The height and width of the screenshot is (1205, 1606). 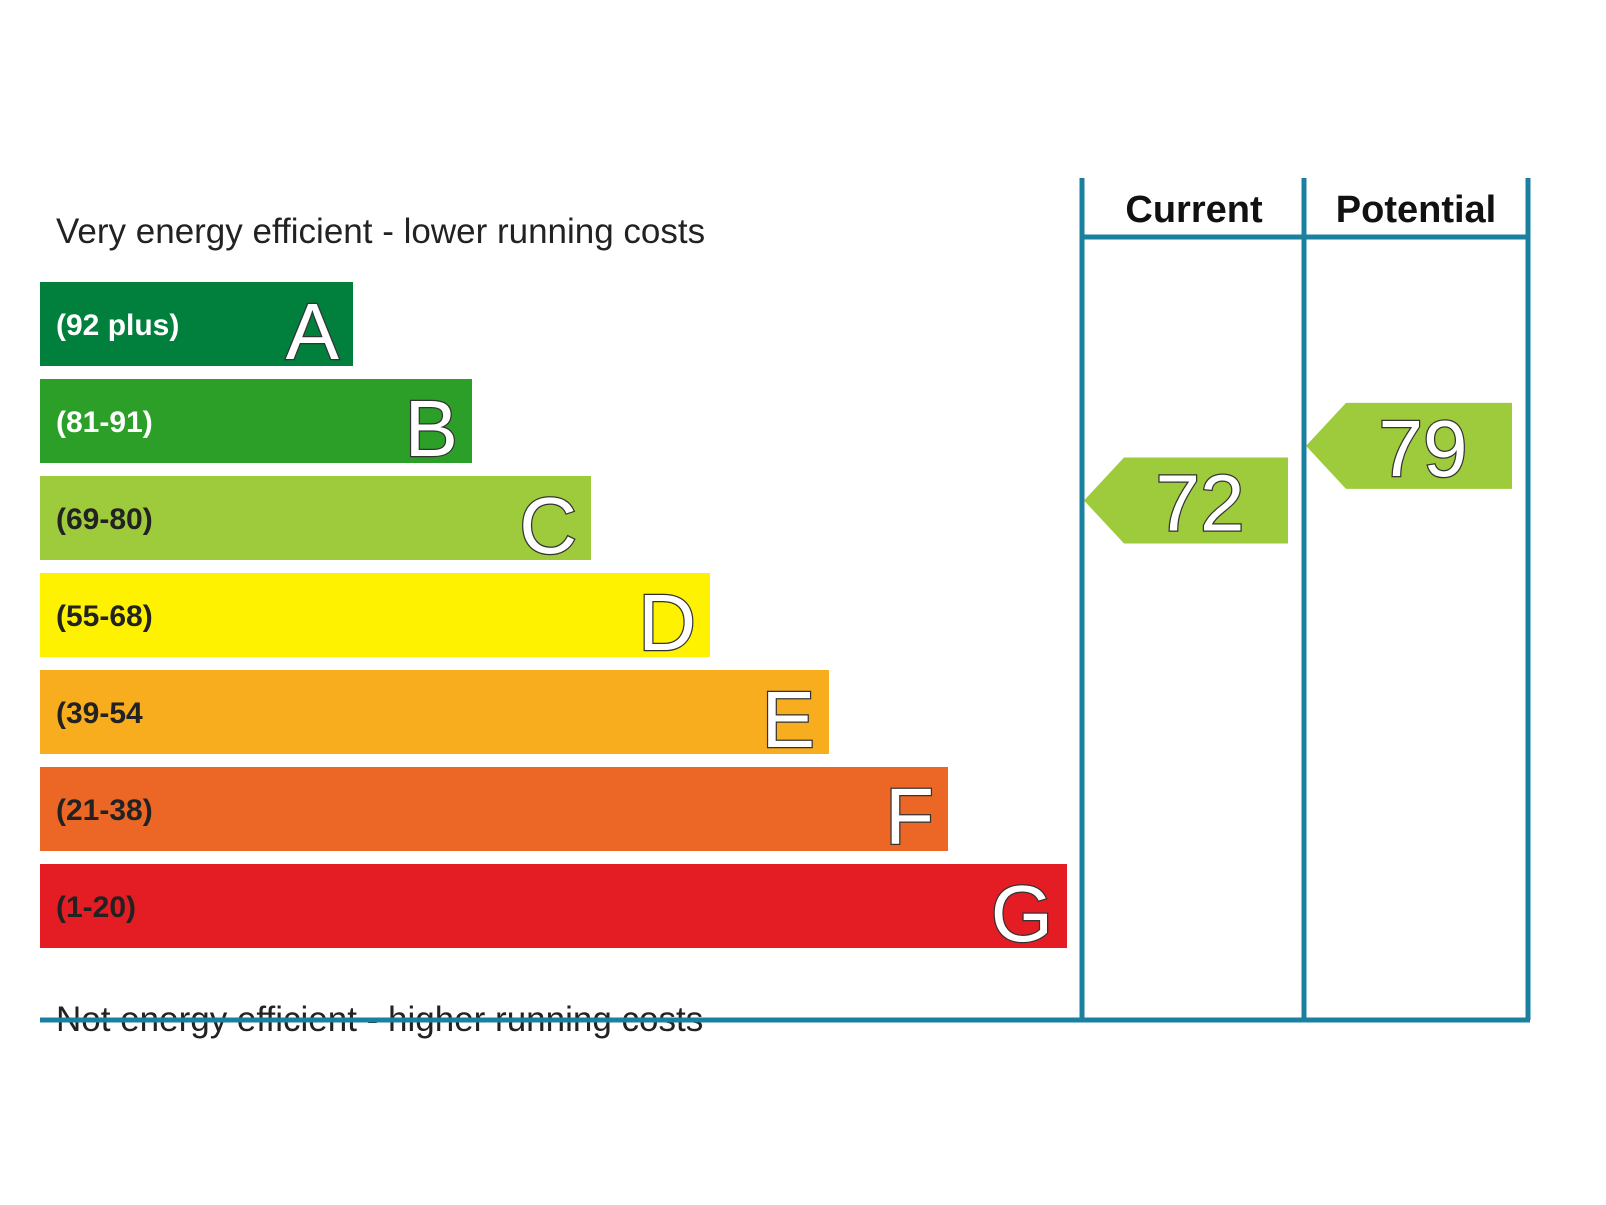 I want to click on band-g-letter: G, so click(x=1022, y=913).